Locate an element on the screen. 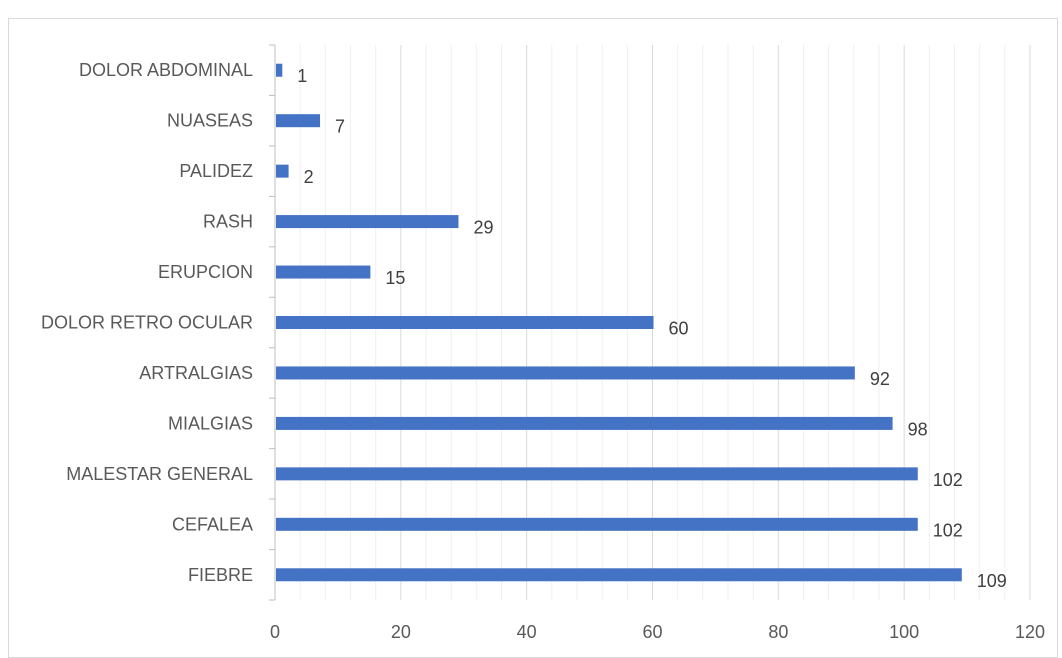 Image resolution: width=1062 pixels, height=658 pixels. data-label: 7 is located at coordinates (340, 127).